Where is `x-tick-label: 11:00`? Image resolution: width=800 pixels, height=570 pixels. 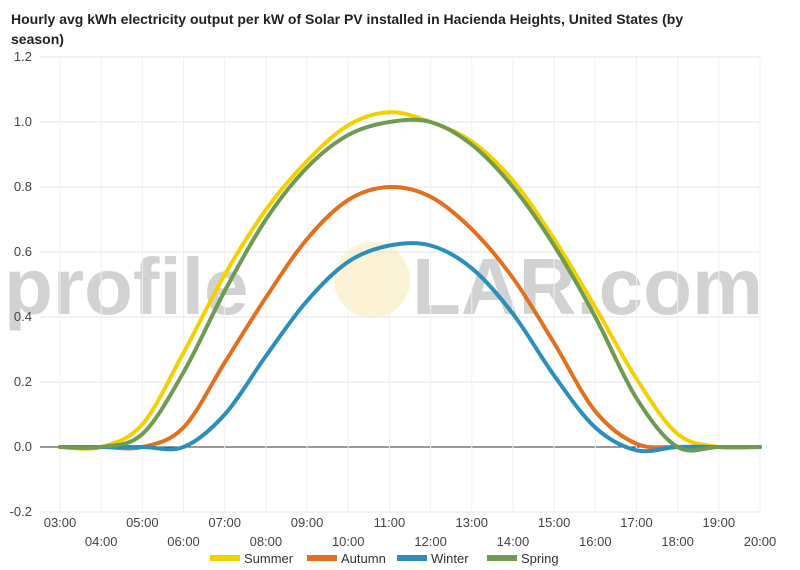 x-tick-label: 11:00 is located at coordinates (390, 522).